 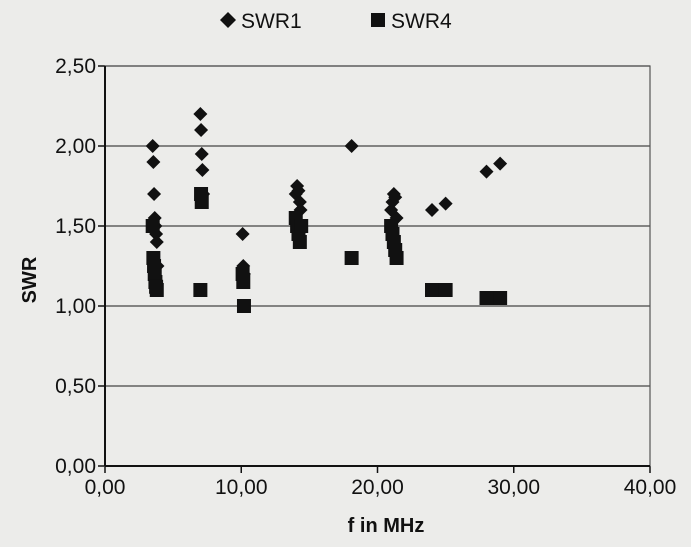 What do you see at coordinates (75, 386) in the screenshot?
I see `y-tick-label: 0,50` at bounding box center [75, 386].